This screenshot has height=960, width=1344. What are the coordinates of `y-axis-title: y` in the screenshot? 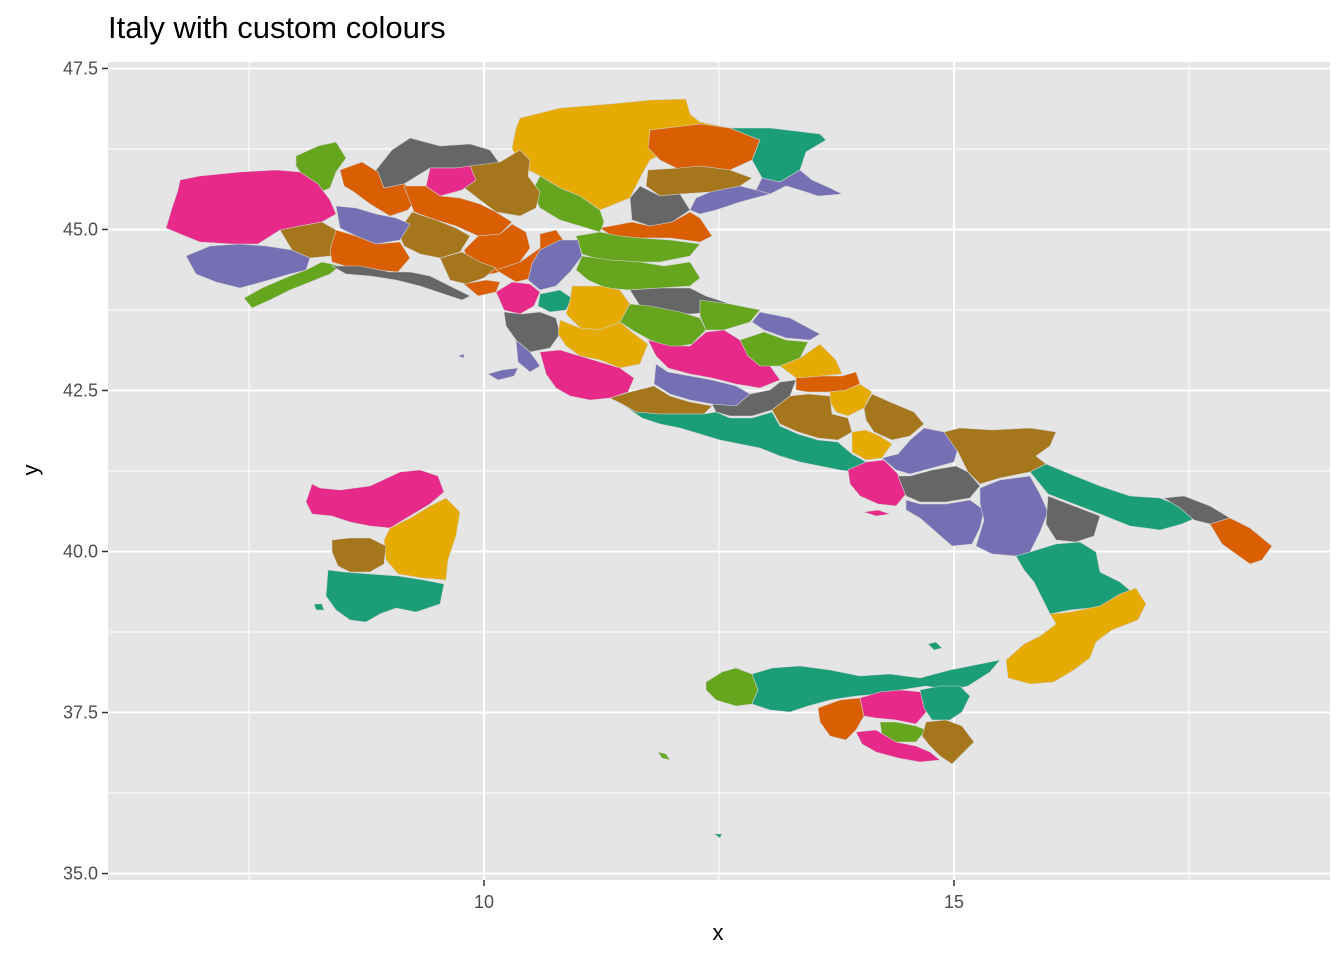 It's located at (30, 470).